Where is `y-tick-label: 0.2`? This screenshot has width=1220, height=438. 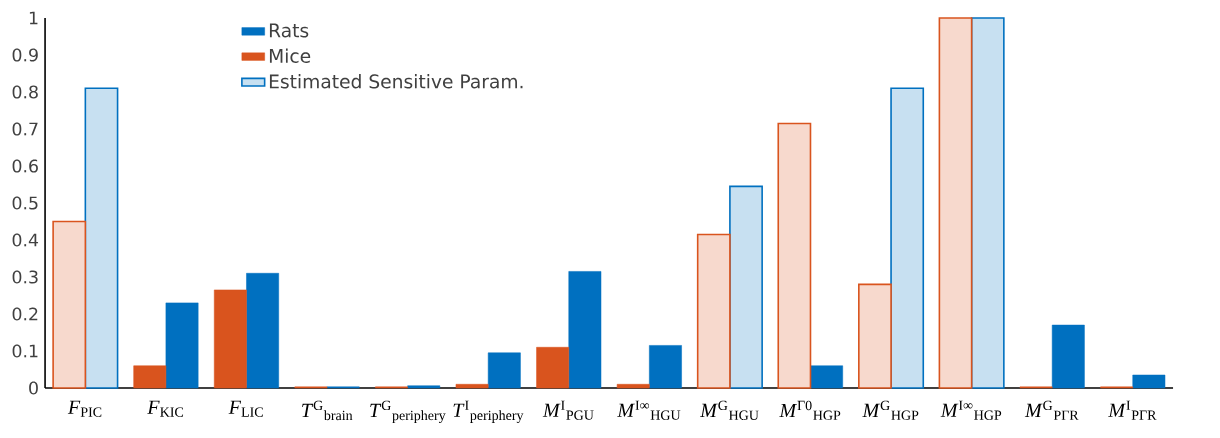 y-tick-label: 0.2 is located at coordinates (25, 314).